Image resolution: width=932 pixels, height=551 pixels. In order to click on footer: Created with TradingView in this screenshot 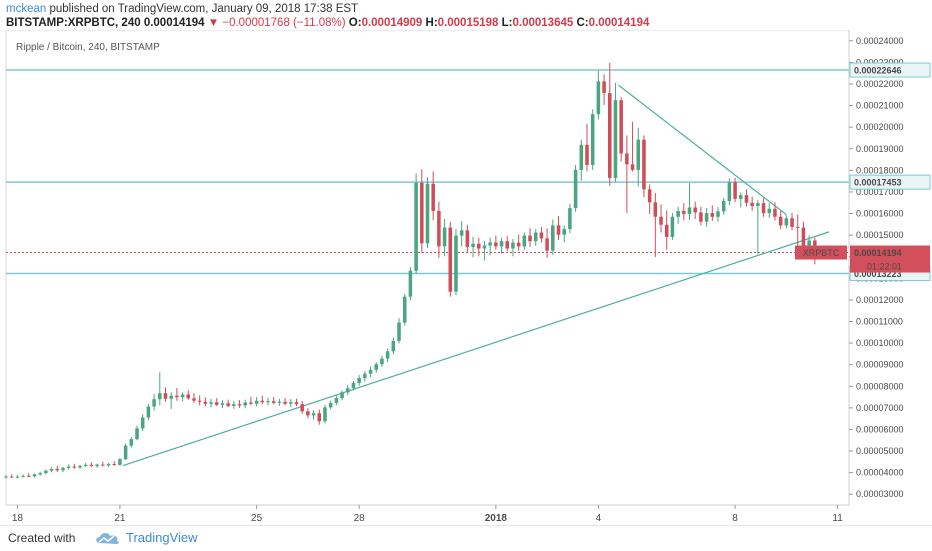, I will do `click(466, 538)`.